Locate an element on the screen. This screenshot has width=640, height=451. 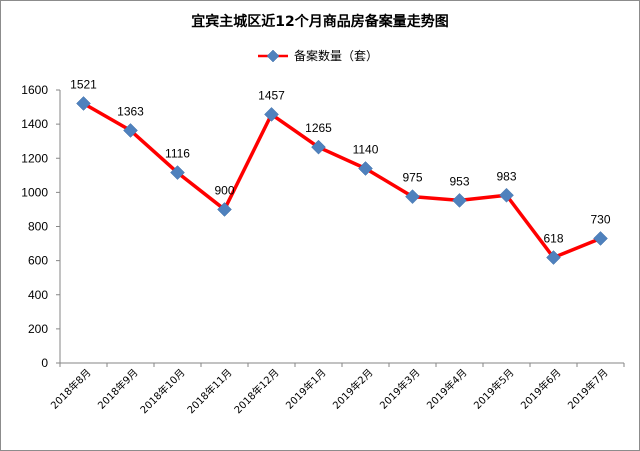
y-tick-label: 1600 is located at coordinates (34, 90).